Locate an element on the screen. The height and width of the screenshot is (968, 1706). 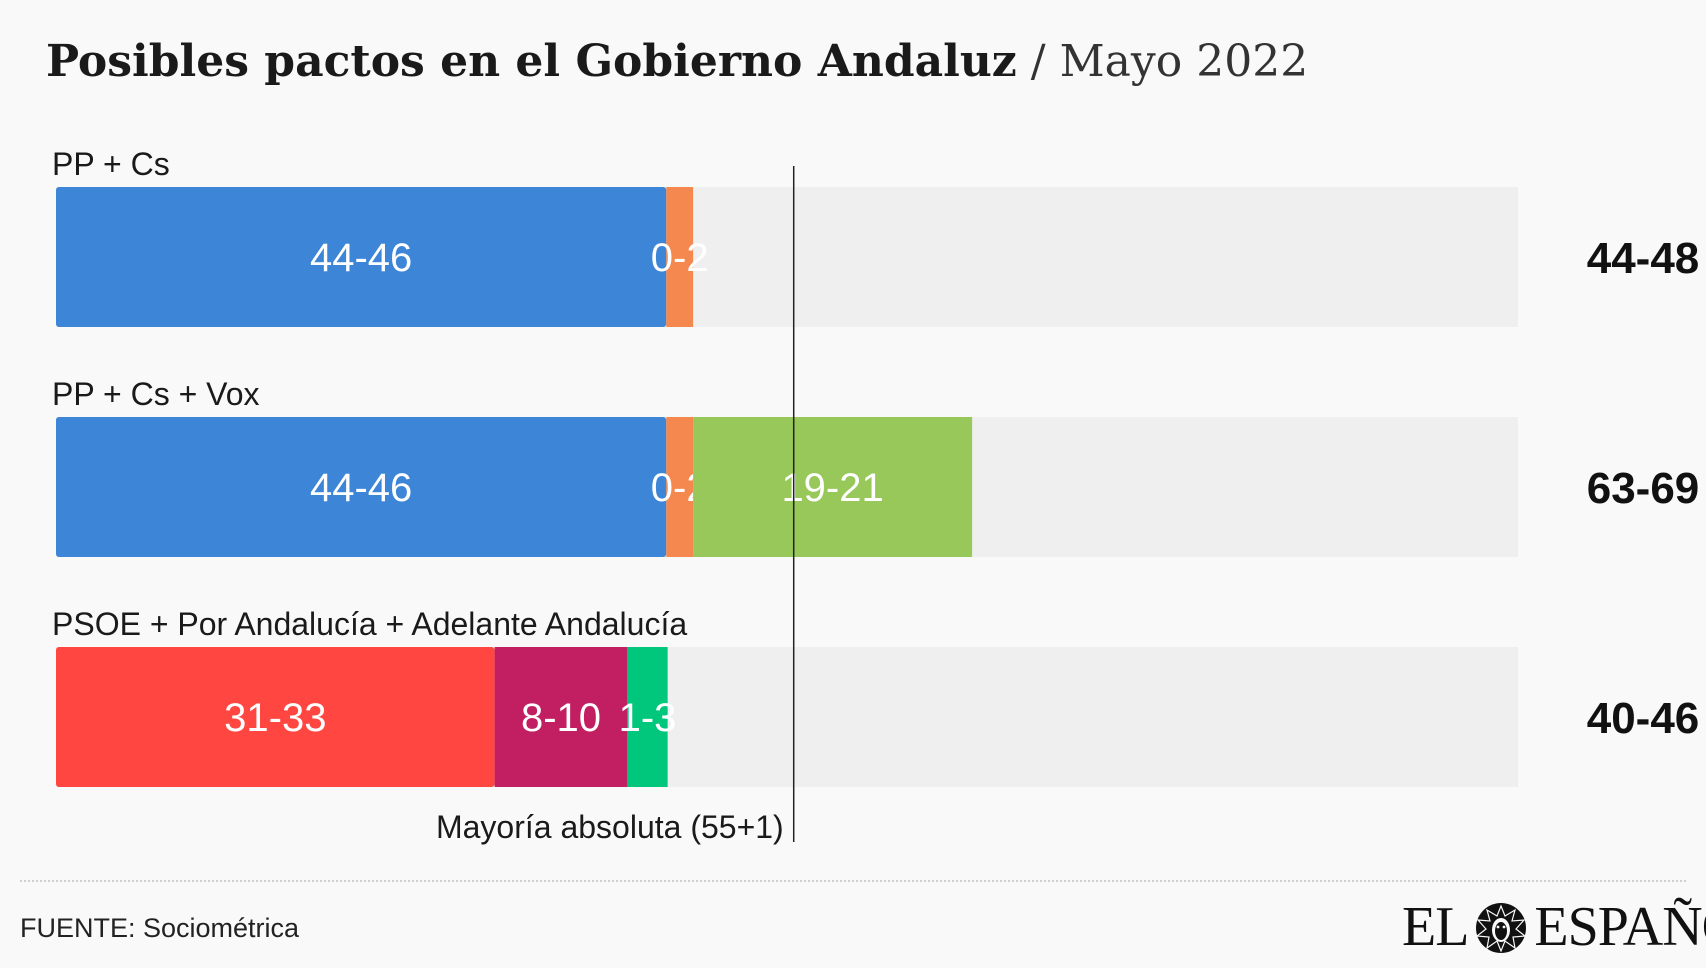
segment-value-label: 8-10 is located at coordinates (561, 718).